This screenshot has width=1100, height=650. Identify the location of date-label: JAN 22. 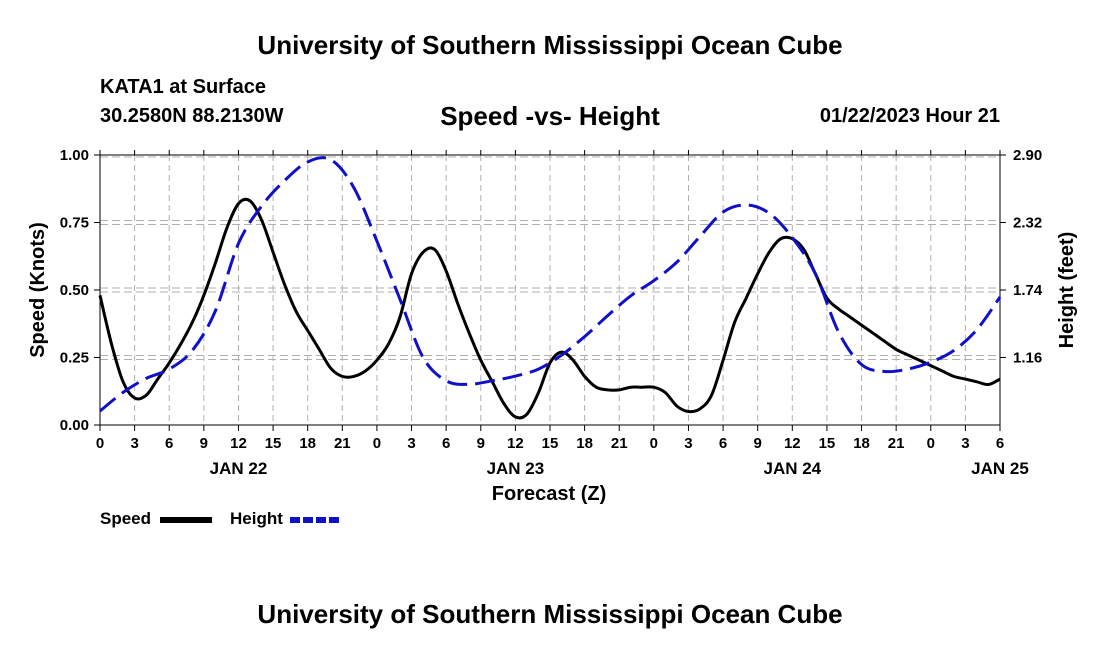
(239, 468).